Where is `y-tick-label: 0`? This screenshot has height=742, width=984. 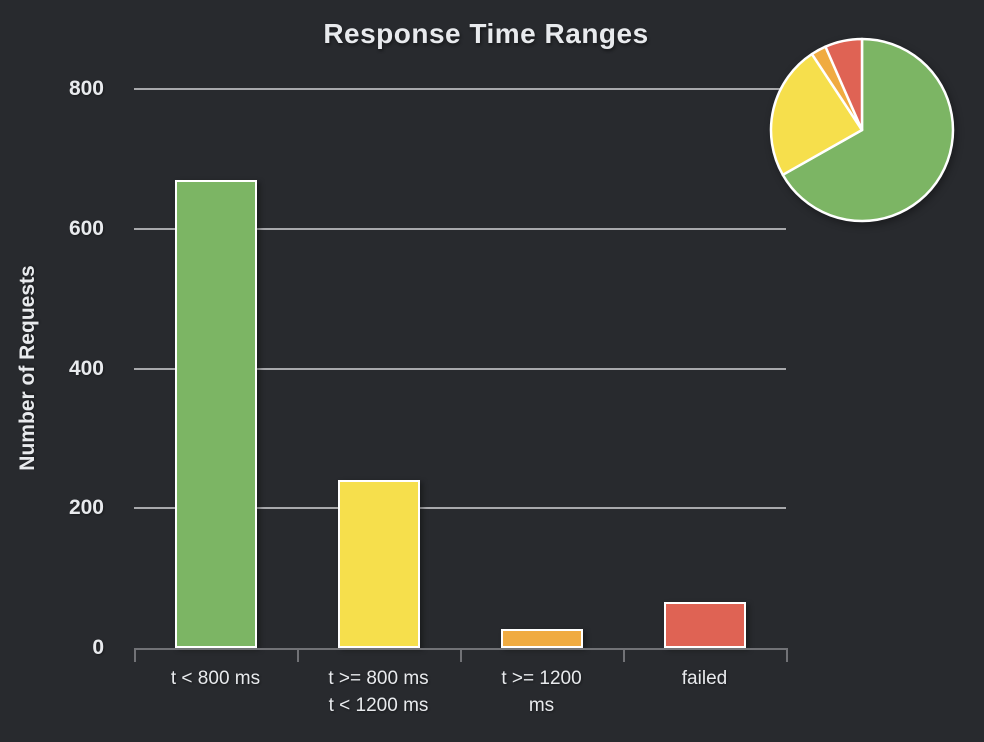 y-tick-label: 0 is located at coordinates (98, 647).